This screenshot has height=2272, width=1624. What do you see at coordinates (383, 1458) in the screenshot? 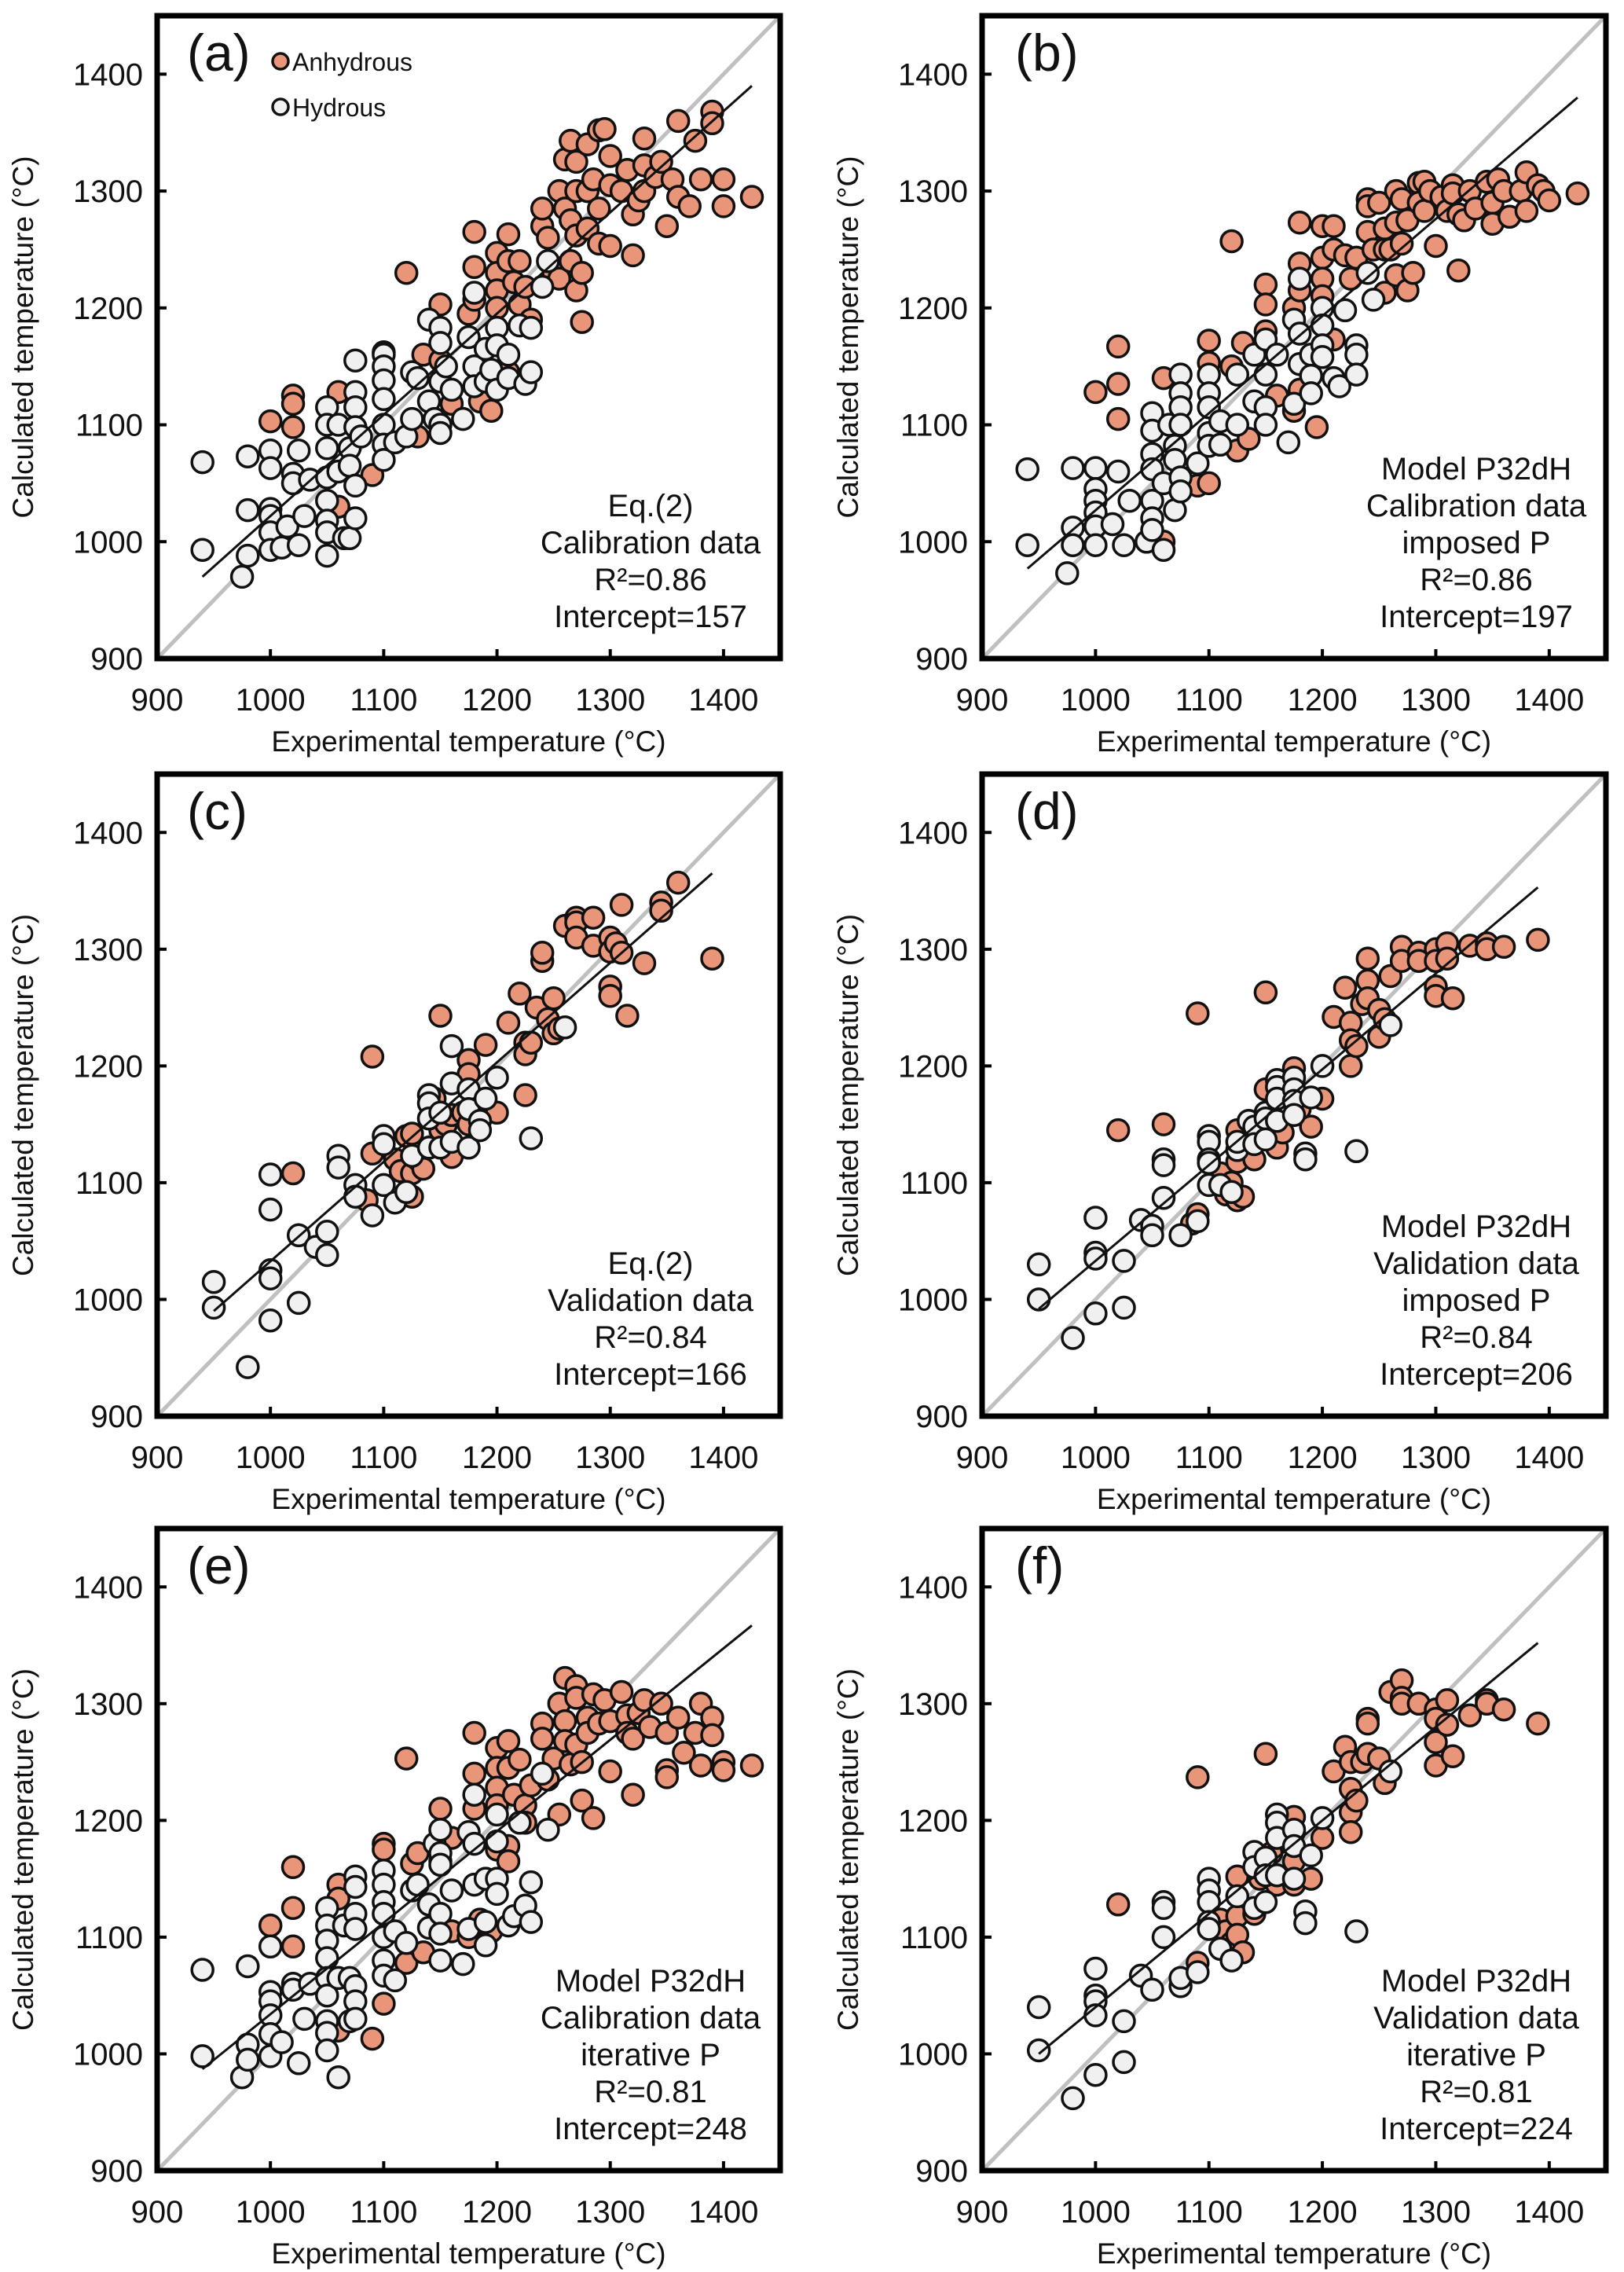
I see `x-tick-label: 1100` at bounding box center [383, 1458].